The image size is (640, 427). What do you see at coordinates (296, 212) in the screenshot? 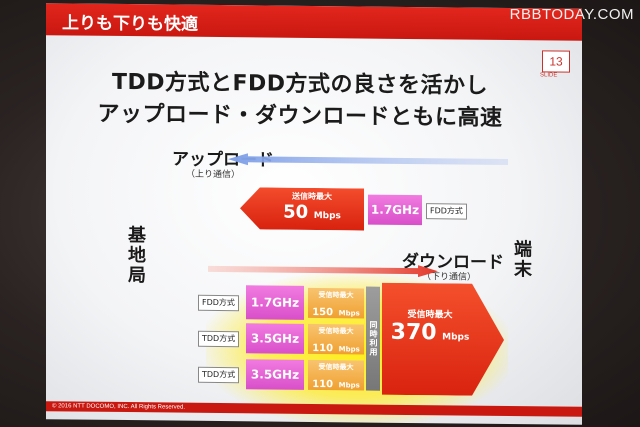
I see `upload-speed-value: 50` at bounding box center [296, 212].